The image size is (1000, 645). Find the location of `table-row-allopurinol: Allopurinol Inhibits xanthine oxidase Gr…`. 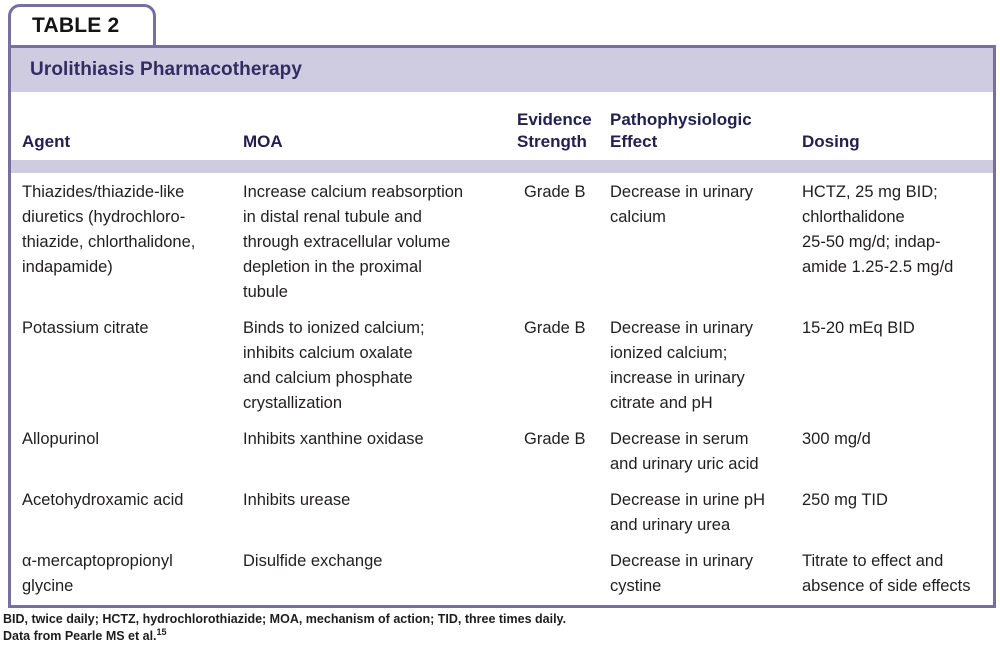

table-row-allopurinol: Allopurinol Inhibits xanthine oxidase Gr… is located at coordinates (502, 446).